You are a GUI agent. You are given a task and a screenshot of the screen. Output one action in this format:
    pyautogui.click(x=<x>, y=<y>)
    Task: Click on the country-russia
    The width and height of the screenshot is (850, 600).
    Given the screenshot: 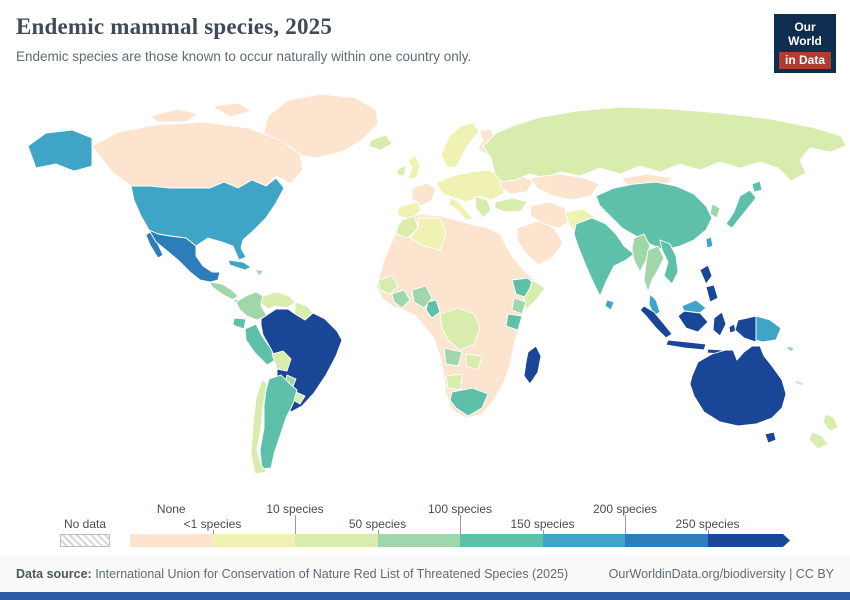 What is the action you would take?
    pyautogui.click(x=664, y=144)
    